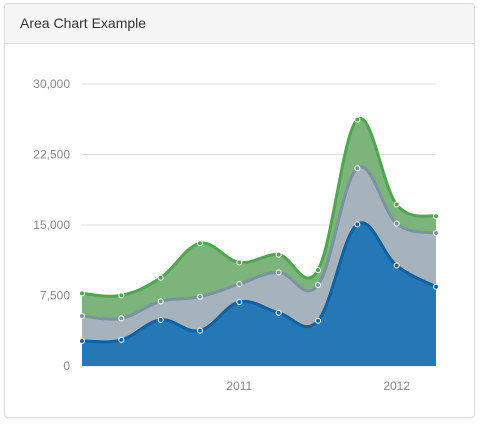 The image size is (481, 424). Describe the element at coordinates (239, 24) in the screenshot. I see `panel-heading: Area Chart Example` at that location.